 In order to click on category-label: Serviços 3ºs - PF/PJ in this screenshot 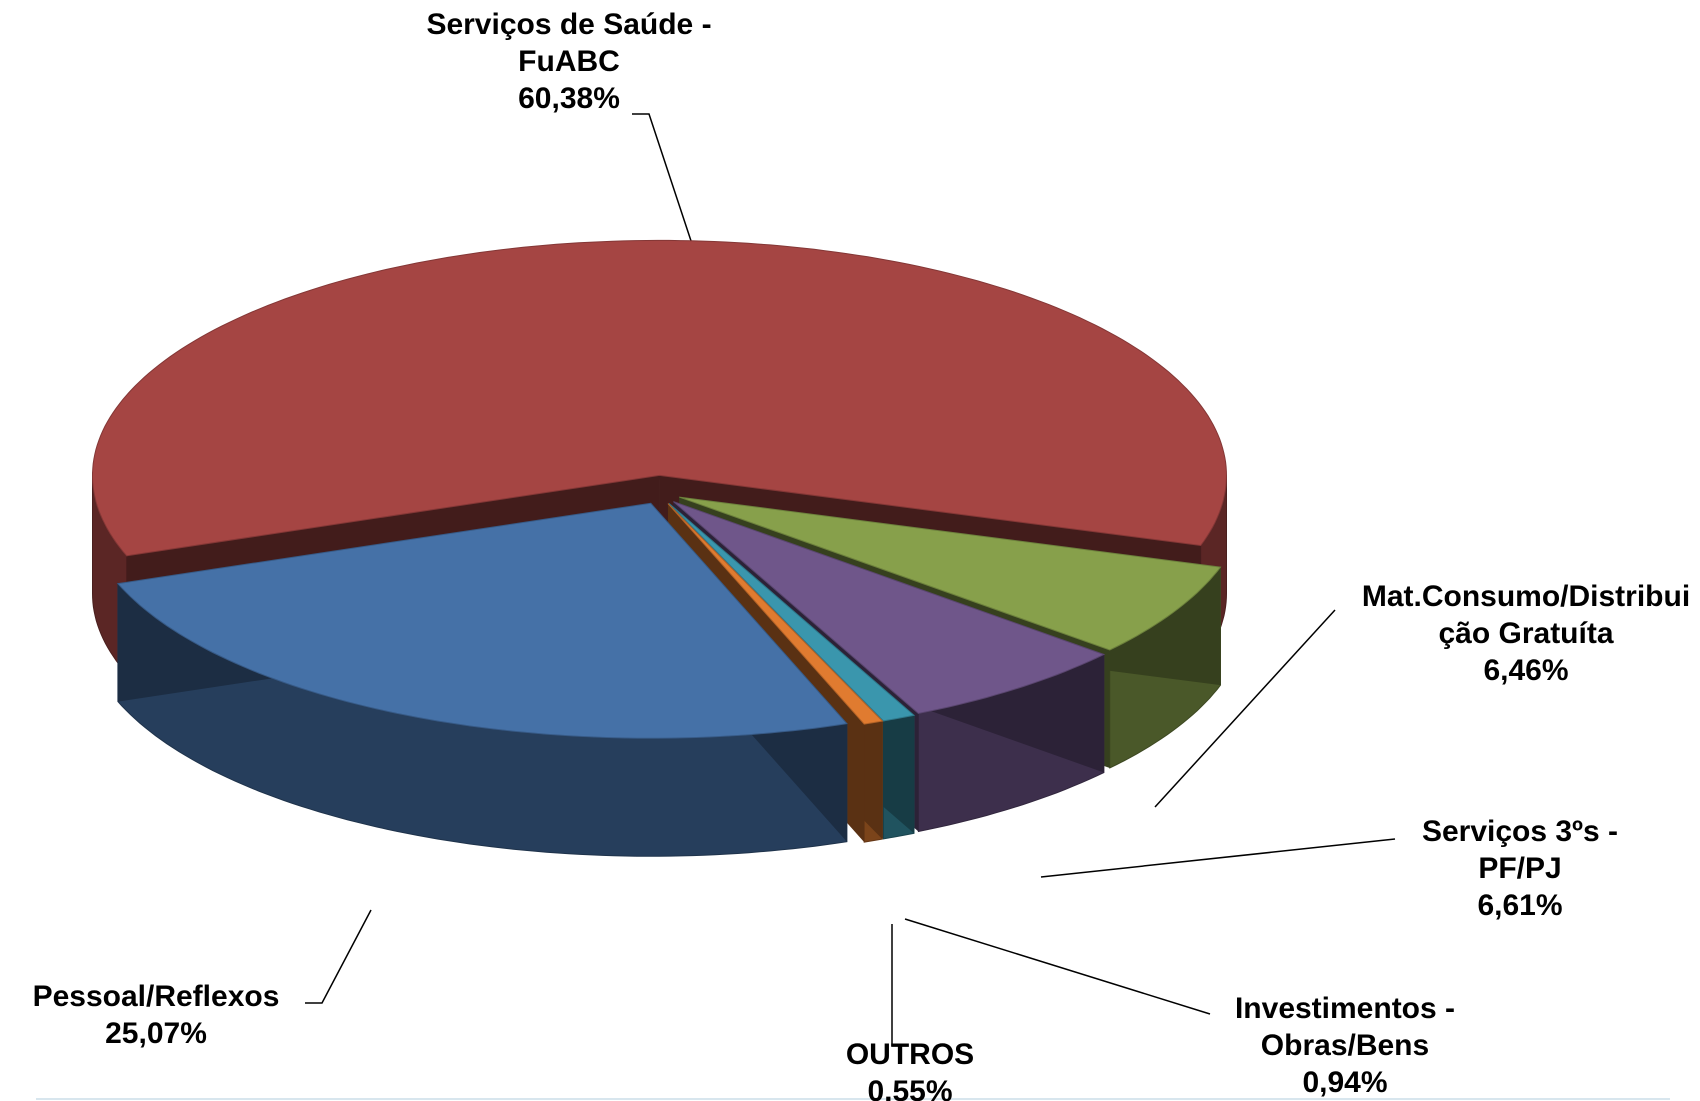, I will do `click(1520, 850)`.